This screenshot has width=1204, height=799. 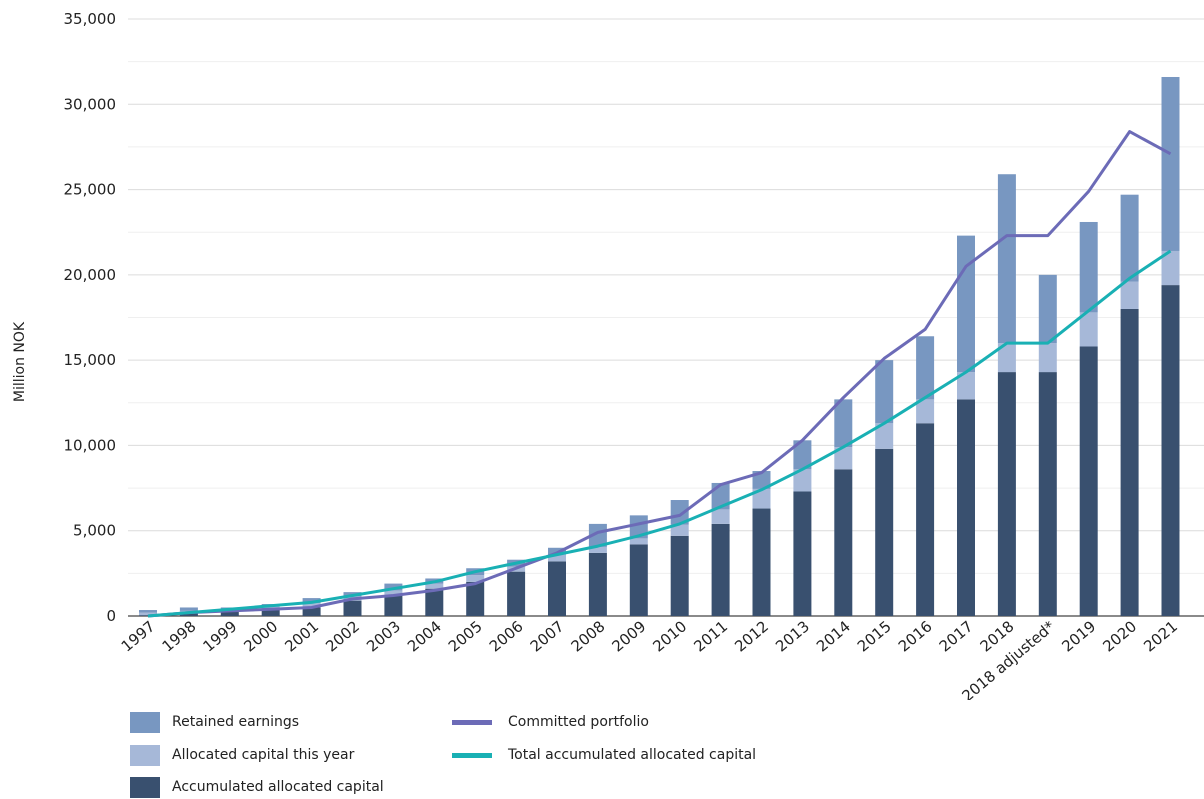 I want to click on y-axis-label: Million NOK, so click(x=20, y=361).